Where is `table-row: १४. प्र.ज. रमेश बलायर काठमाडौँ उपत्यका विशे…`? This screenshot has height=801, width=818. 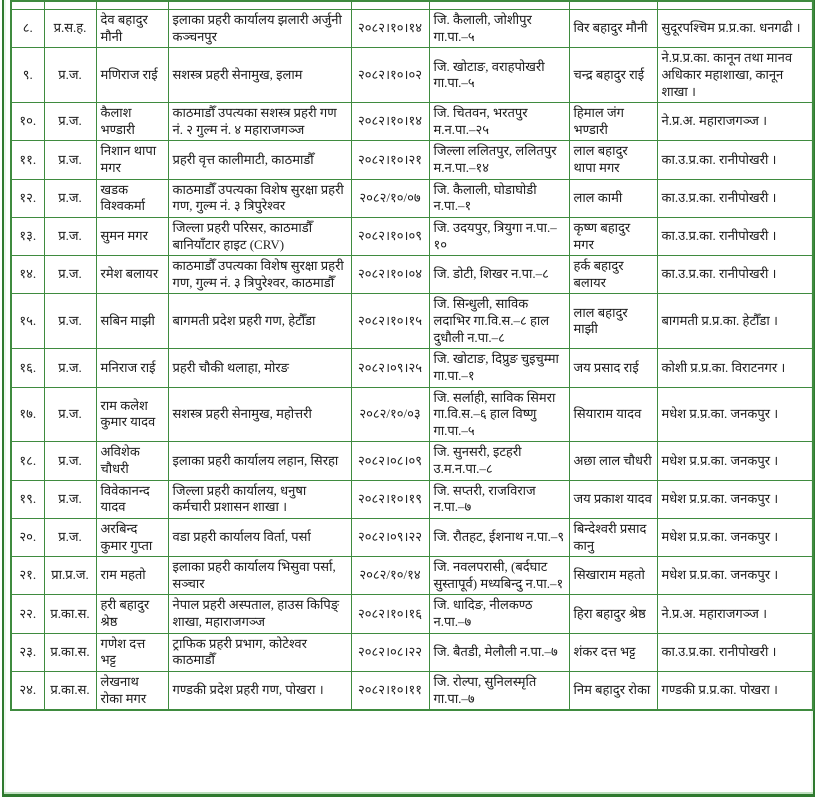 table-row: १४. प्र.ज. रमेश बलायर काठमाडौँ उपत्यका विशे… is located at coordinates (412, 275).